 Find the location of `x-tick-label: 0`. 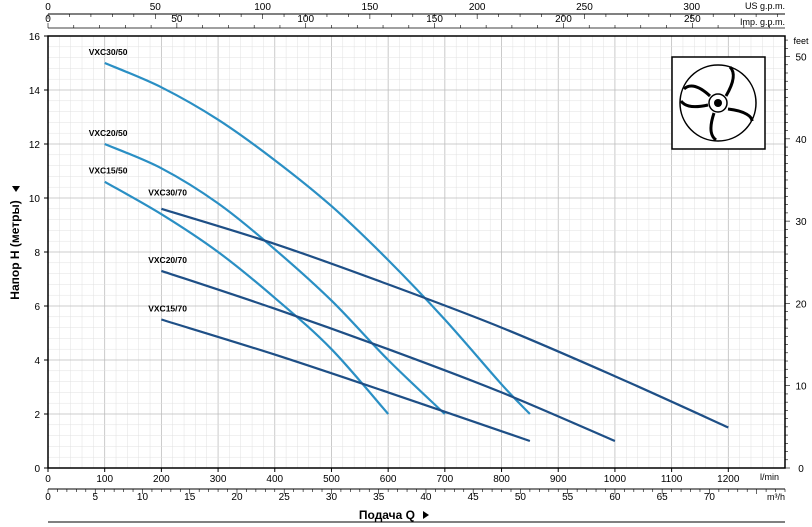

x-tick-label: 0 is located at coordinates (48, 479).